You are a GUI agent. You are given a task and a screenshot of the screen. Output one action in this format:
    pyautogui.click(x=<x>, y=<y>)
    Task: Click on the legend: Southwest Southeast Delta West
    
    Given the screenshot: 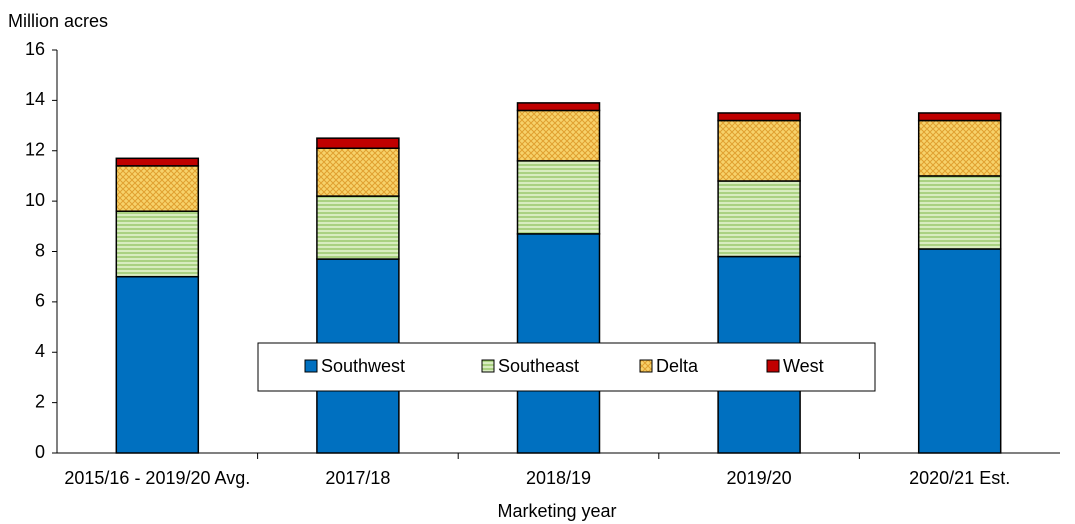 What is the action you would take?
    pyautogui.click(x=566, y=367)
    